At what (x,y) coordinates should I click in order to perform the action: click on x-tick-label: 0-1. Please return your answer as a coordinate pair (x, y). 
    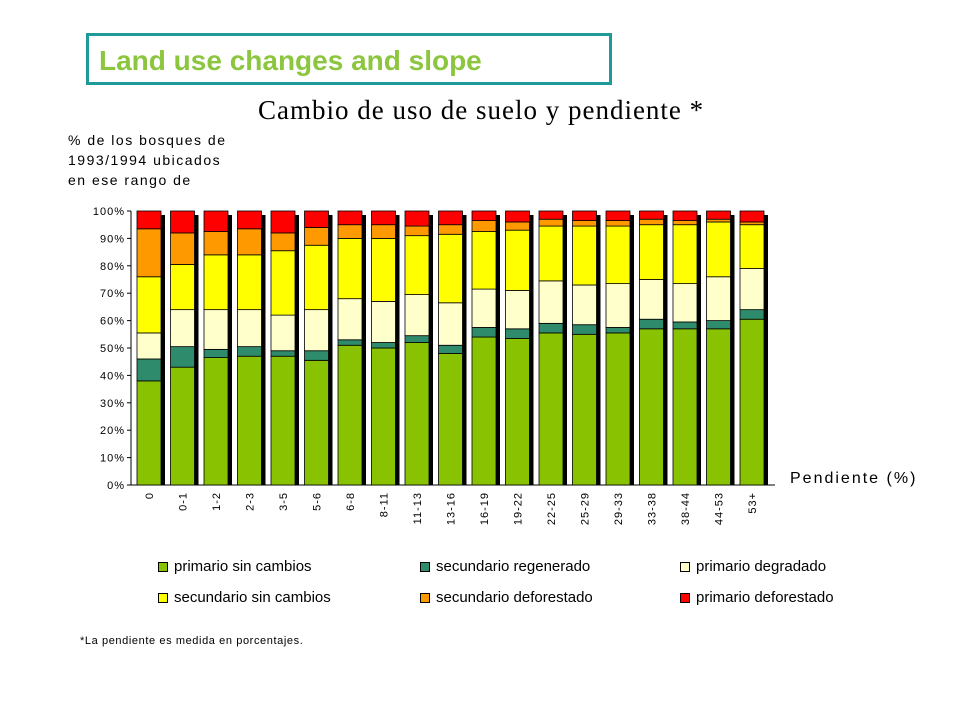
    Looking at the image, I should click on (184, 501).